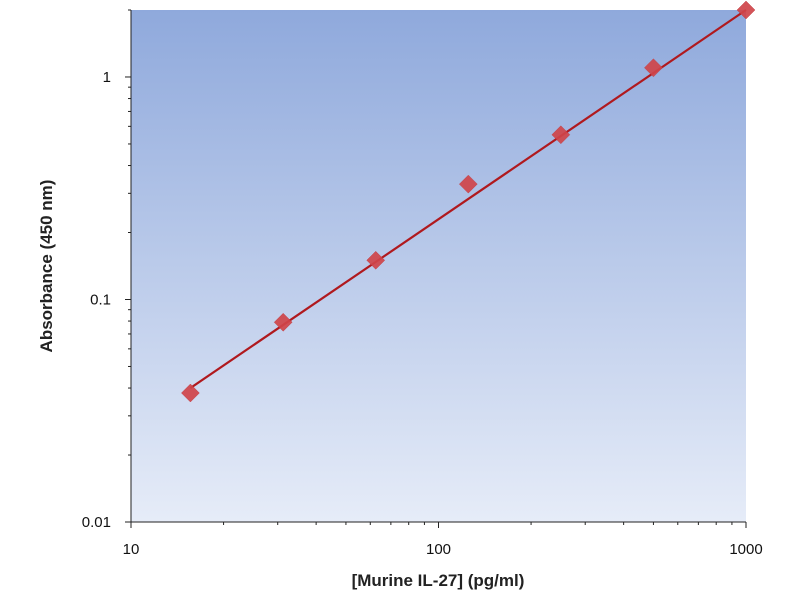 This screenshot has height=600, width=800. Describe the element at coordinates (100, 299) in the screenshot. I see `y-tick-label: 0.1` at that location.